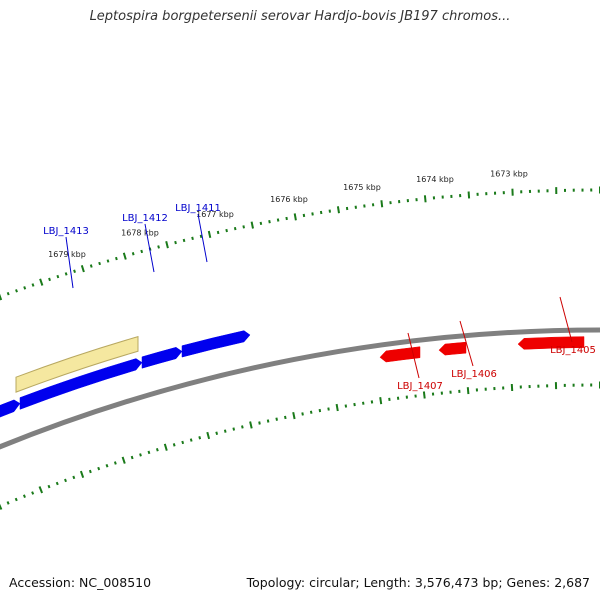 Image resolution: width=600 pixels, height=600 pixels. I want to click on forward-gene-label: LBJ_1411, so click(198, 208).